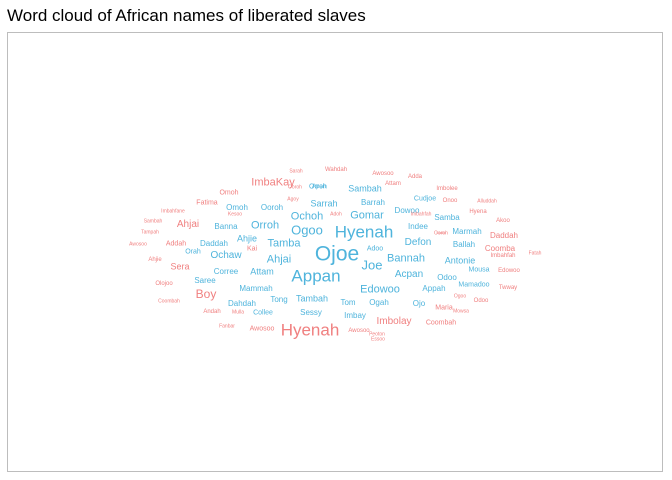 Image resolution: width=672 pixels, height=480 pixels. Describe the element at coordinates (434, 288) in the screenshot. I see `word-cloud-word: Appah` at that location.